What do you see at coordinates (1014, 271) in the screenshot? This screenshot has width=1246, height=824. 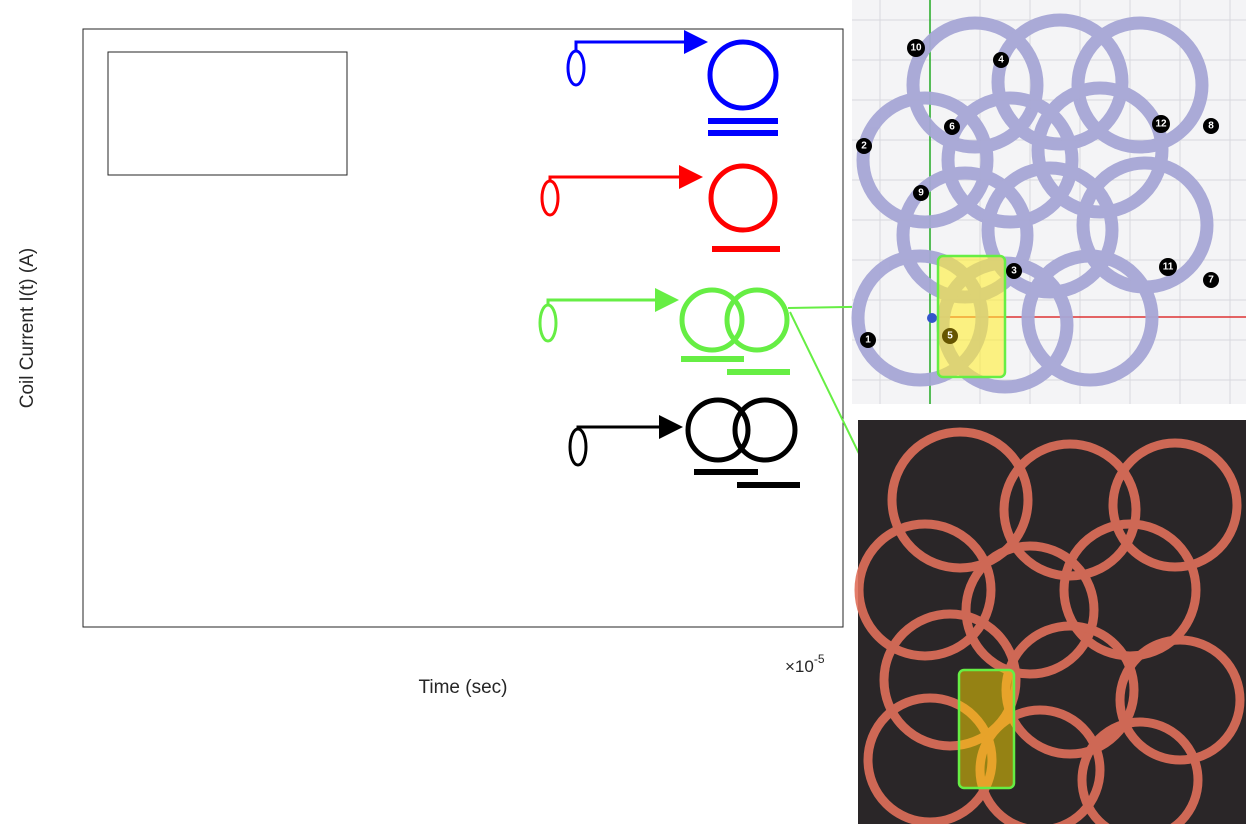 I see `coil-number: 3` at bounding box center [1014, 271].